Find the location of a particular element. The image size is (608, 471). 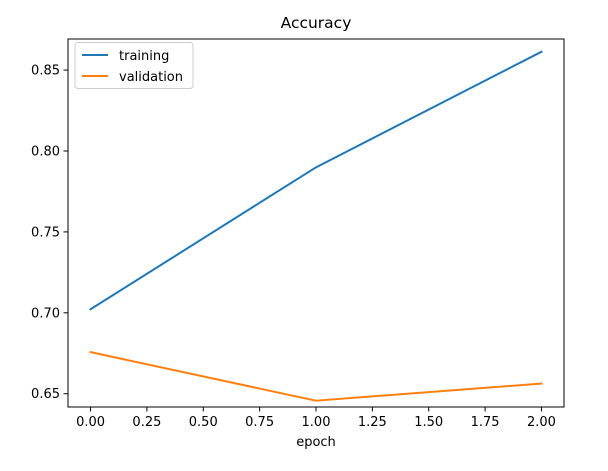

legend-label-validation: validation is located at coordinates (151, 77).